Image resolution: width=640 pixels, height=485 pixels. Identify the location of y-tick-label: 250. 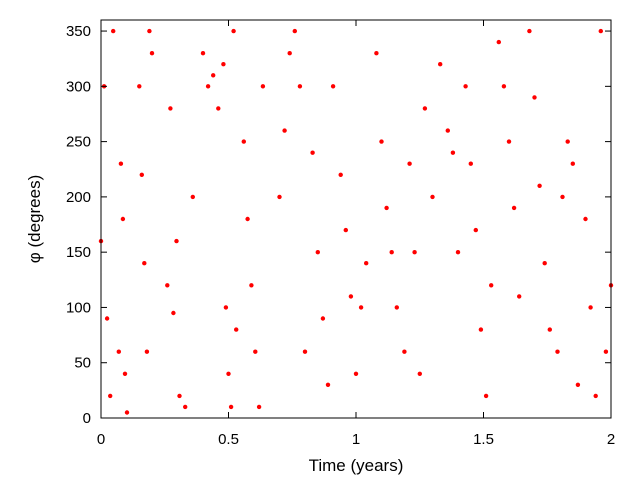
(78, 142).